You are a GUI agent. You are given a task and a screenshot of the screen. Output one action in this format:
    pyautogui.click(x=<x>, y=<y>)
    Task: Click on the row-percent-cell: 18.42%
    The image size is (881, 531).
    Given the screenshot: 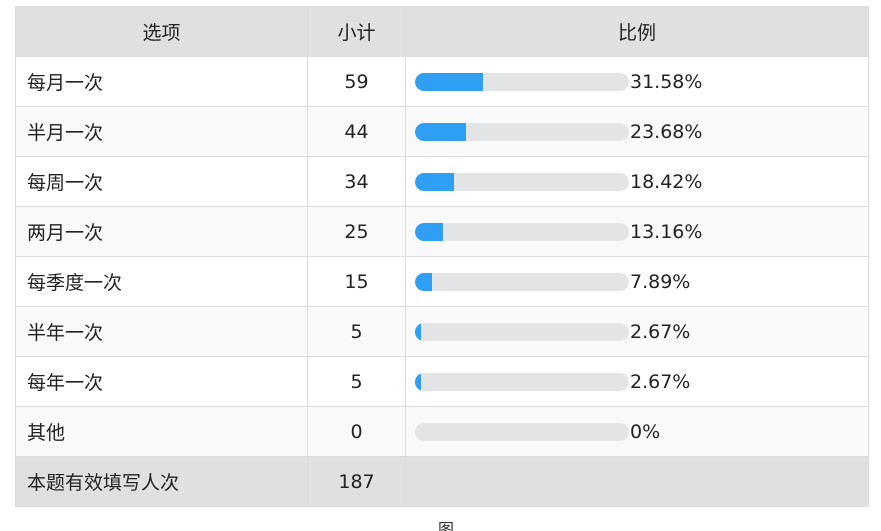 What is the action you would take?
    pyautogui.click(x=637, y=181)
    